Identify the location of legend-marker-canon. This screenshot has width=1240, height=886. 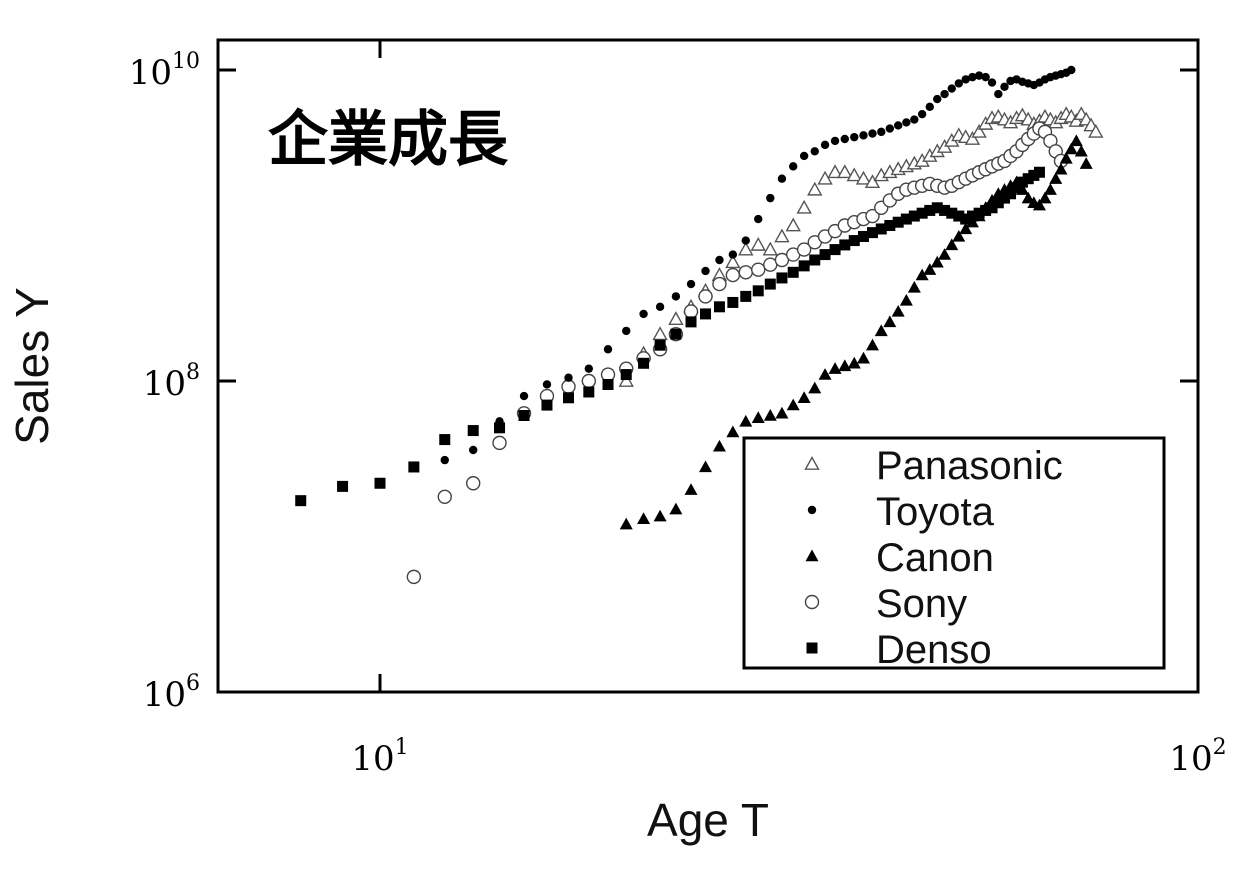
(812, 555).